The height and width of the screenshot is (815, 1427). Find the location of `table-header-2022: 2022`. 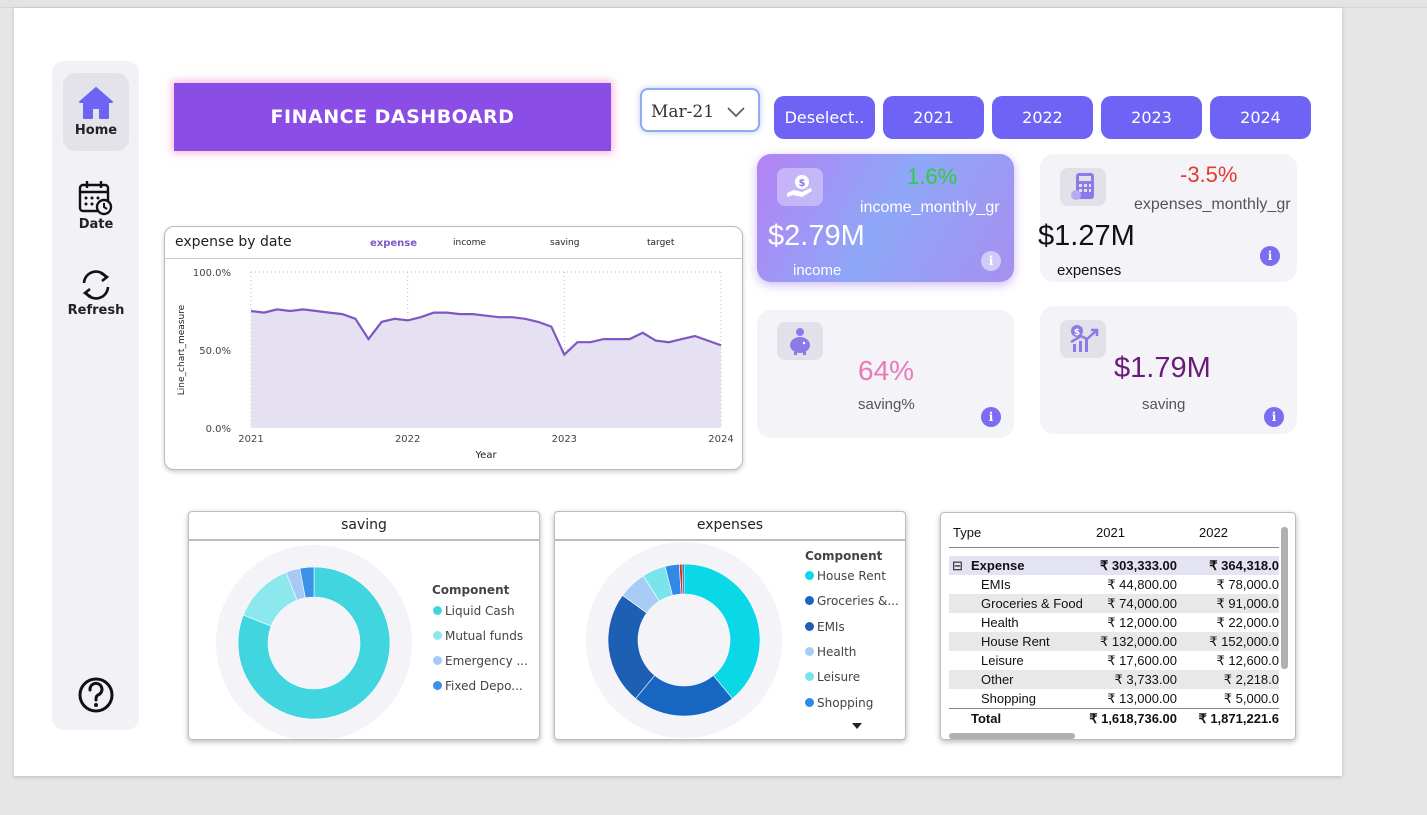

table-header-2022: 2022 is located at coordinates (1213, 532).